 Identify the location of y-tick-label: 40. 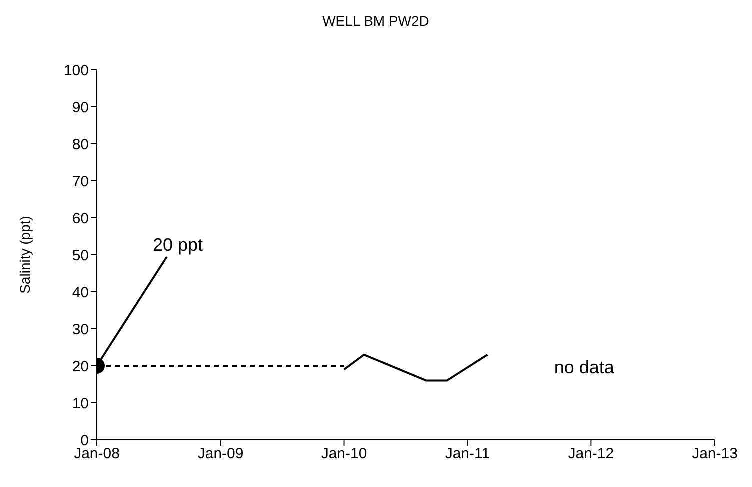
(80, 293).